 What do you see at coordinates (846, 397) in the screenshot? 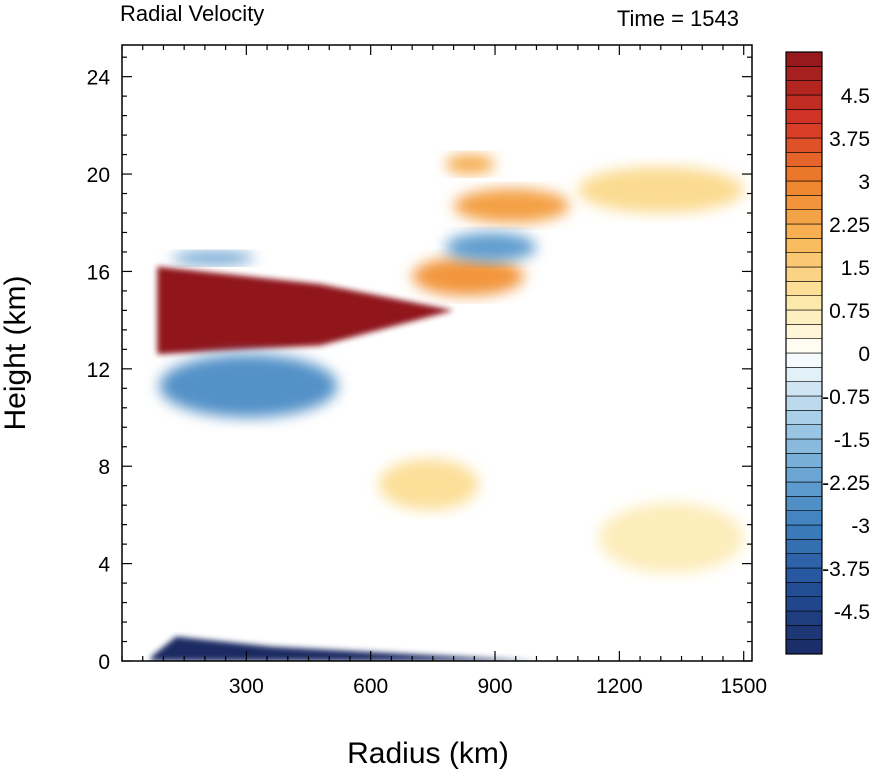
I see `colorbar-label: -0.75` at bounding box center [846, 397].